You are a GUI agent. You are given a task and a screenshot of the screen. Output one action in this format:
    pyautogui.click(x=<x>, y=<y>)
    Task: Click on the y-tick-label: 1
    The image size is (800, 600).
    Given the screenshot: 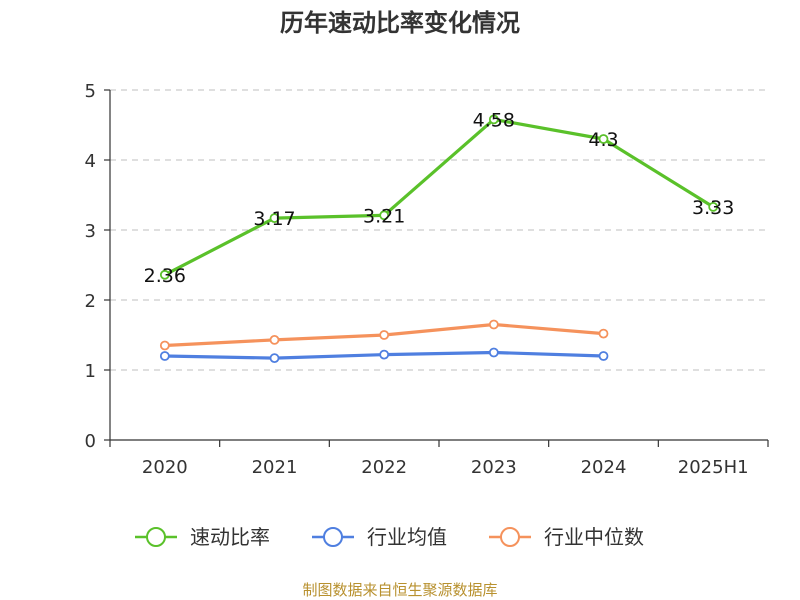 What is the action you would take?
    pyautogui.click(x=90, y=371)
    